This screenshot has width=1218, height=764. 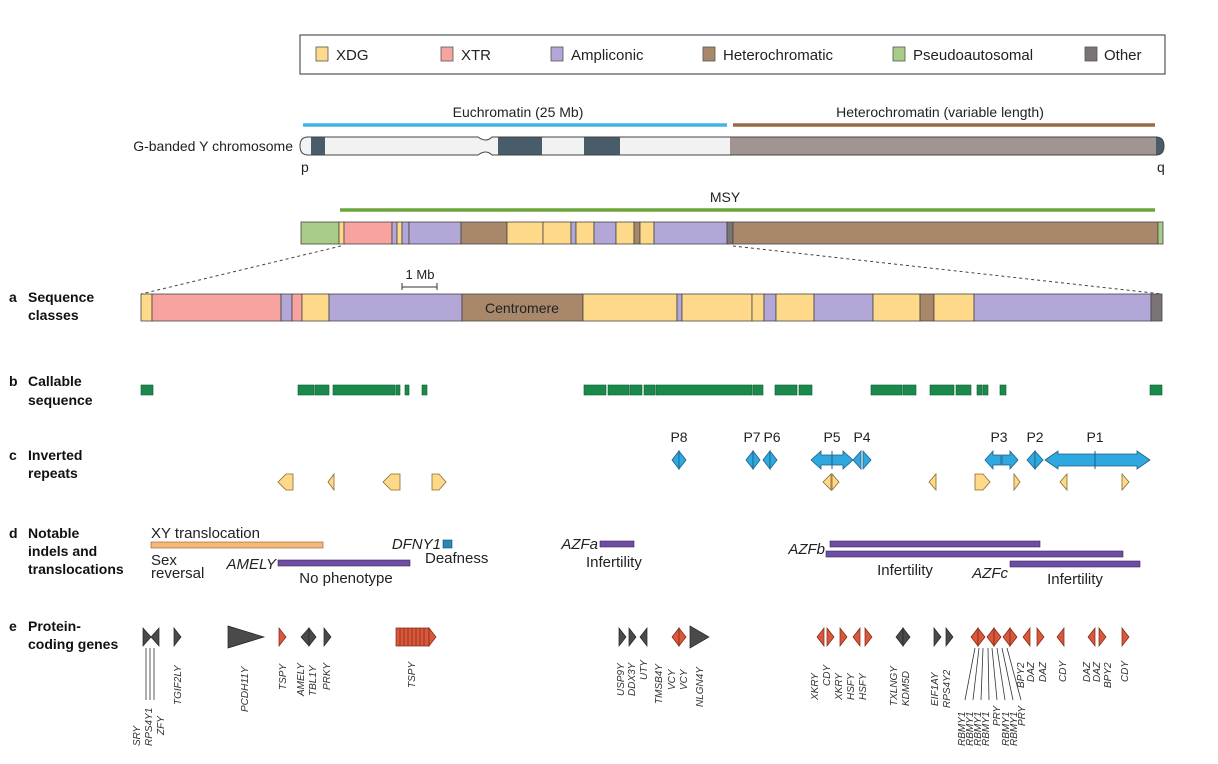 What do you see at coordinates (13, 533) in the screenshot?
I see `svg-text: d` at bounding box center [13, 533].